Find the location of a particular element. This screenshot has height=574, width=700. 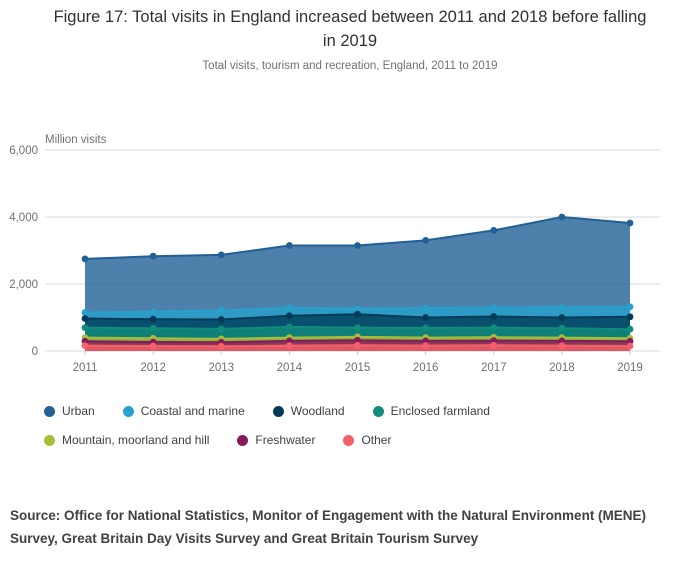

x-tick-label: 2019 is located at coordinates (630, 368).